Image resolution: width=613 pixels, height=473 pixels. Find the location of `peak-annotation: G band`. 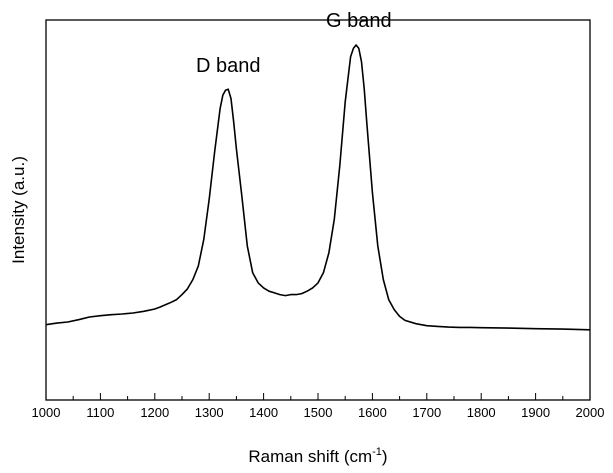

peak-annotation: G band is located at coordinates (359, 21).